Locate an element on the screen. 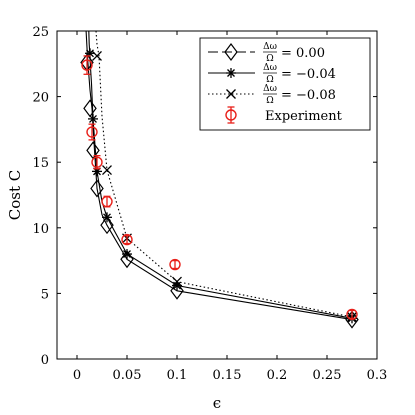 The width and height of the screenshot is (415, 415). legend-entry-s2: Δω Ω = −0.08 is located at coordinates (272, 95).